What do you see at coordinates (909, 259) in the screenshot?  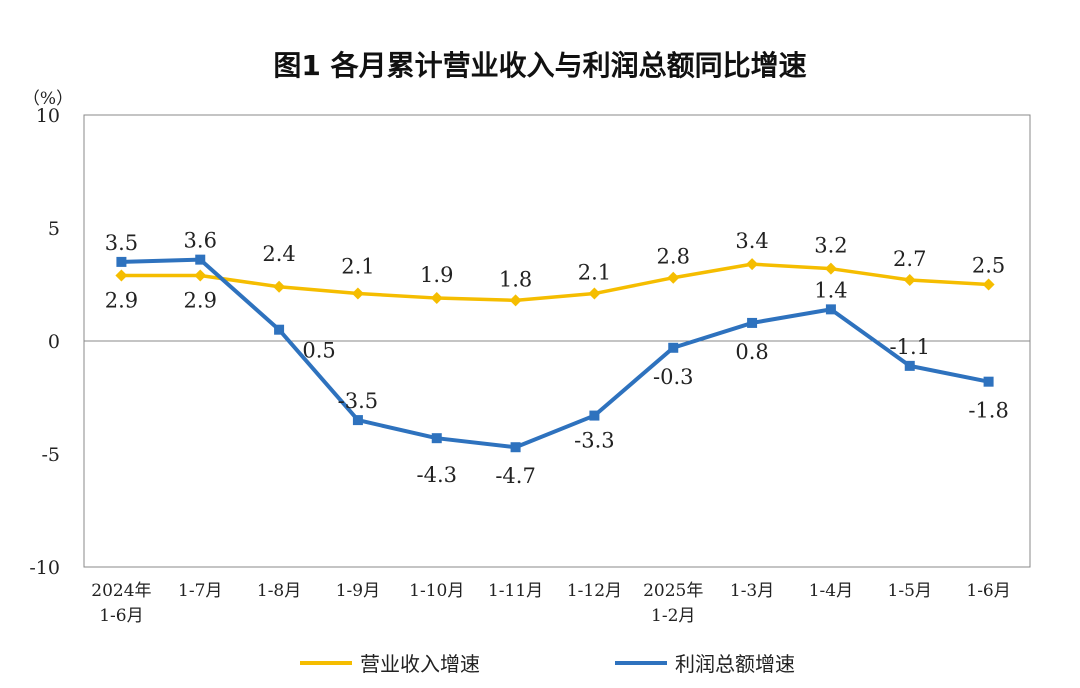 I see `data-label-revenue: 2.7` at bounding box center [909, 259].